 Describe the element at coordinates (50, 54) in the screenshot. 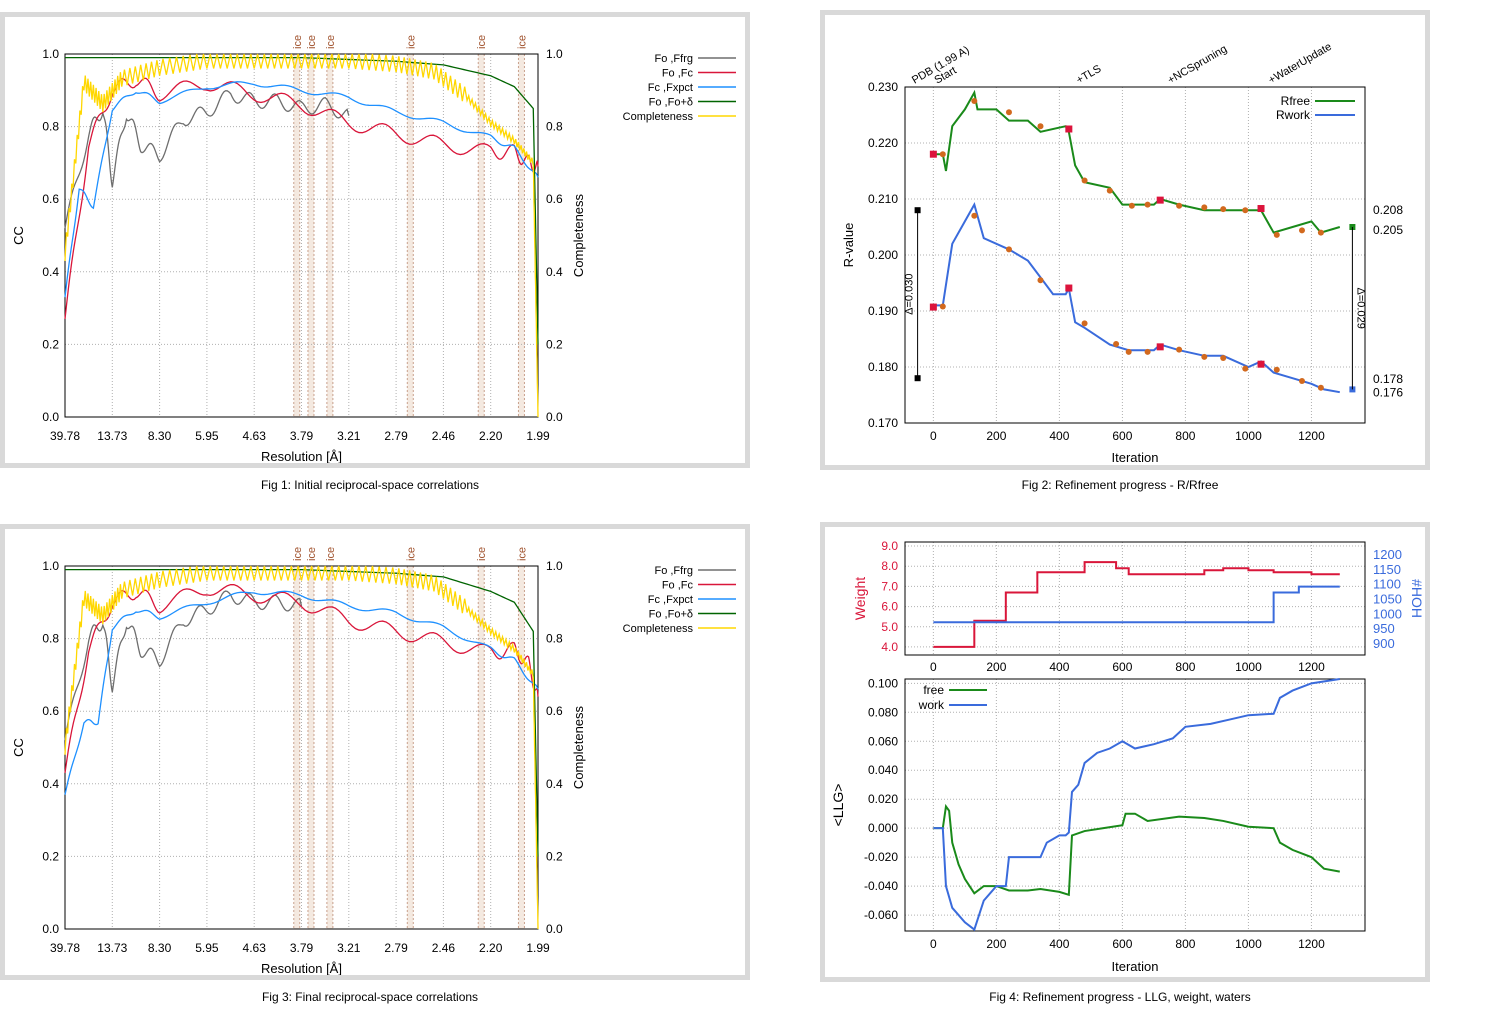

I see `y-tick-label: 1.0` at that location.